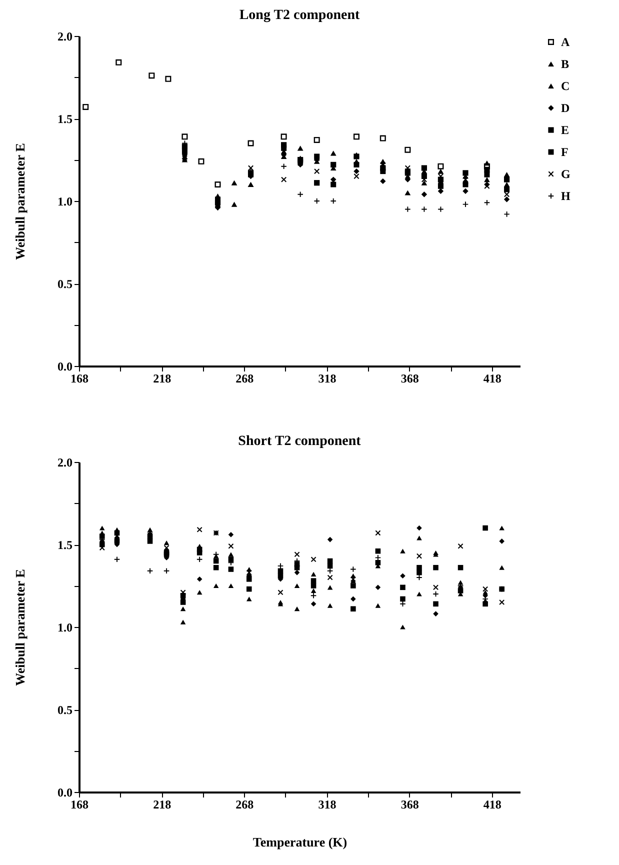 This screenshot has width=619, height=865. I want to click on legend-label: A, so click(565, 42).